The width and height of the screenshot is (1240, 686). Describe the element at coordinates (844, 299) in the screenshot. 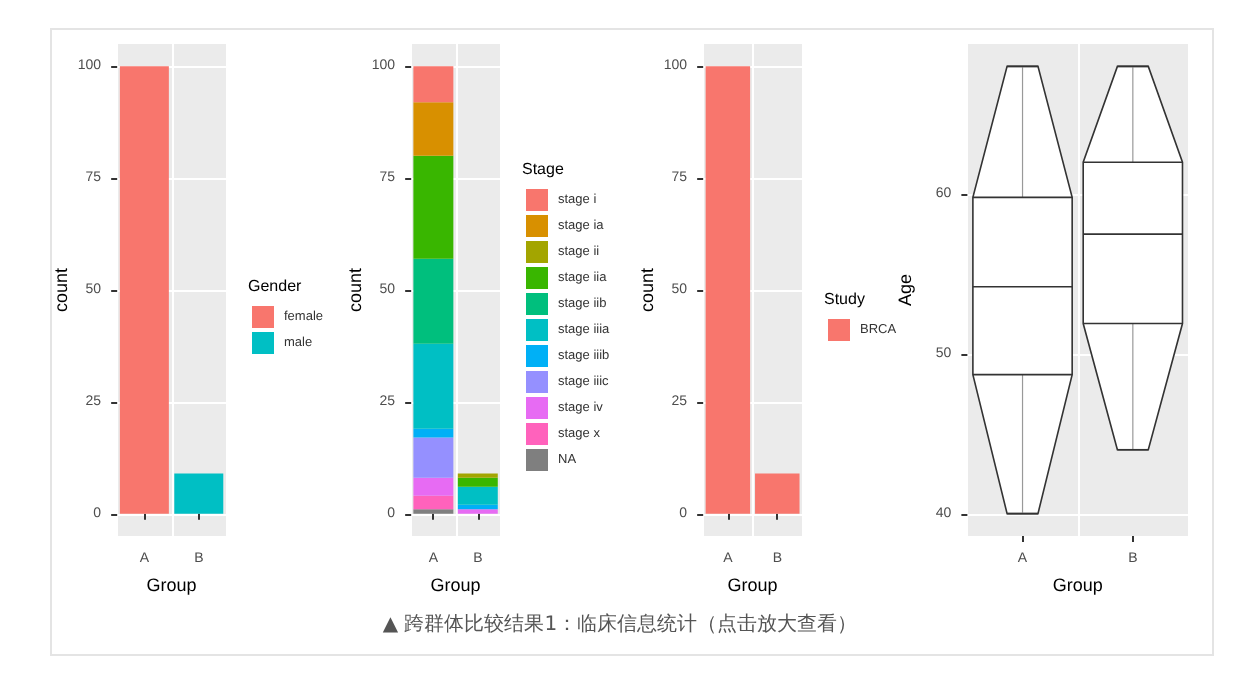

I see `legend-title: Study` at that location.